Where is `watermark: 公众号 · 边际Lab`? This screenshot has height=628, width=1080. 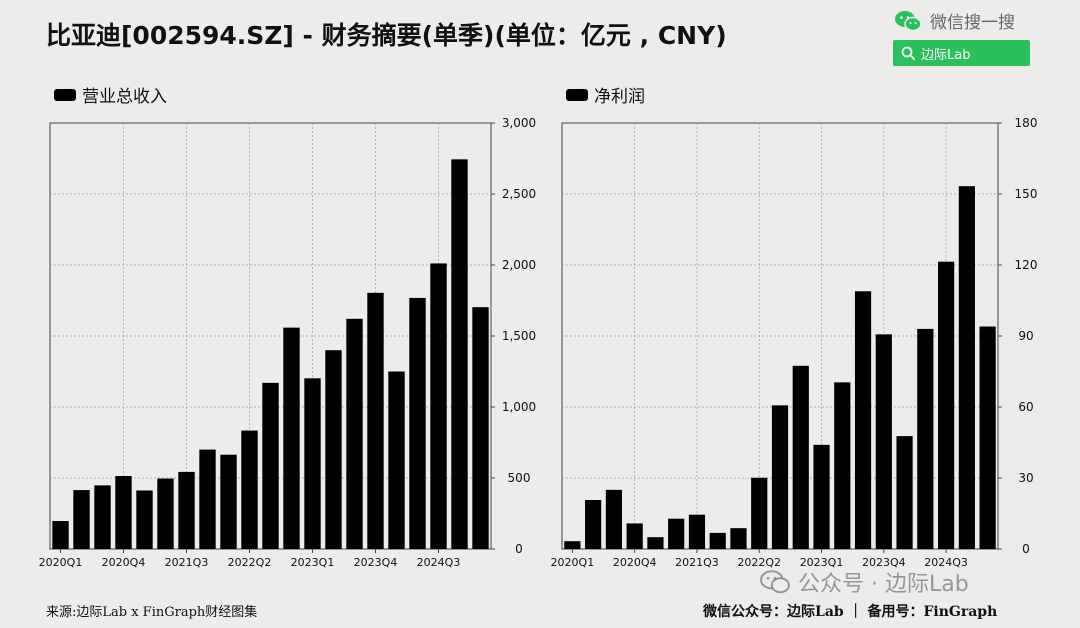
watermark: 公众号 · 边际Lab is located at coordinates (864, 582).